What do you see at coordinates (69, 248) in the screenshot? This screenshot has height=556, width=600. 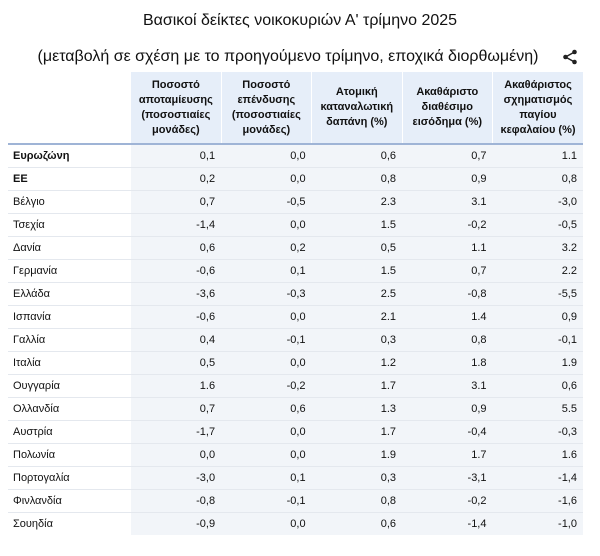 I see `row-country-name: Δανία` at bounding box center [69, 248].